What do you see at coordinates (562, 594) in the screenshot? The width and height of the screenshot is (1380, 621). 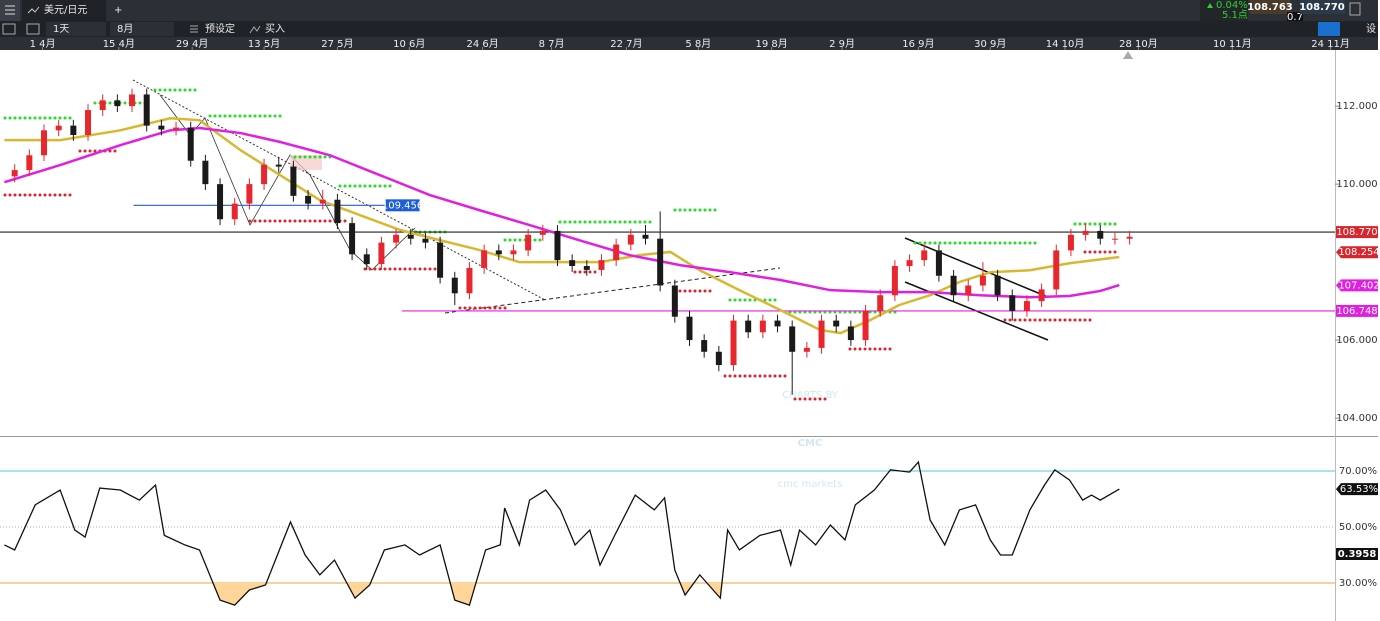 I see `oversold-fill` at bounding box center [562, 594].